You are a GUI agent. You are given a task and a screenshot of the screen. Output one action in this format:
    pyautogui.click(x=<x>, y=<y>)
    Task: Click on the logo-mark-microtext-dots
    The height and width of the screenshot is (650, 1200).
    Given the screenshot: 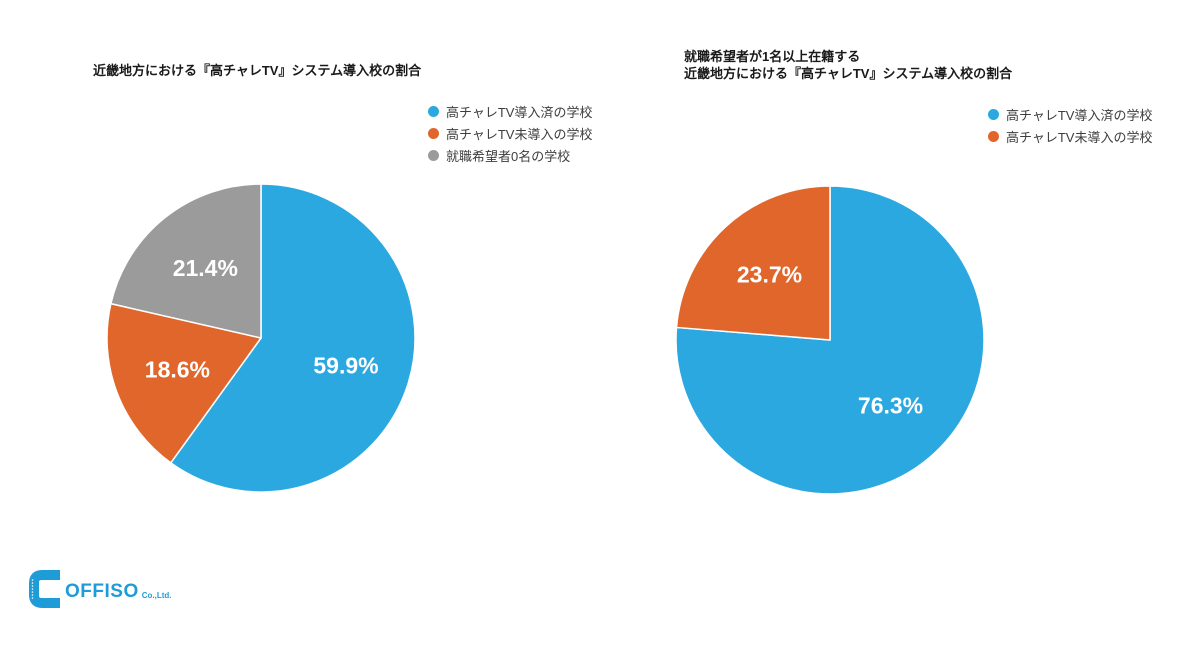 What is the action you would take?
    pyautogui.click(x=32, y=589)
    